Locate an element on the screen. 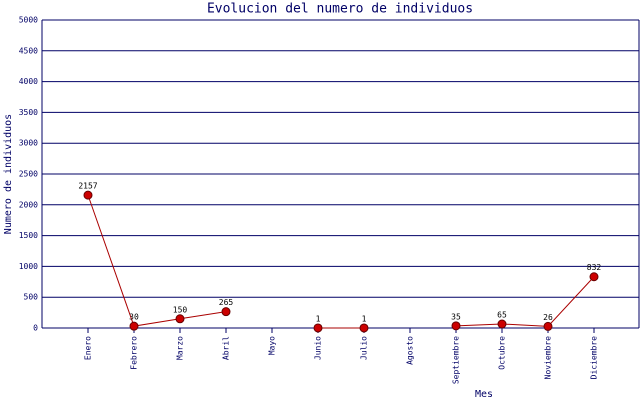  x-tick-label: Enero is located at coordinates (88, 348).